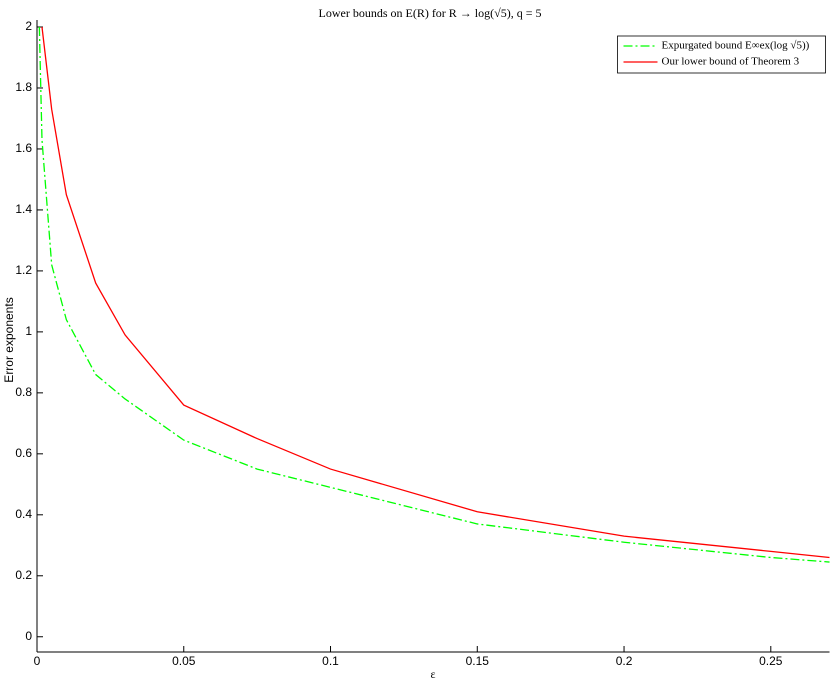 This screenshot has height=684, width=830. What do you see at coordinates (23, 514) in the screenshot?
I see `y-tick-label: 0.4` at bounding box center [23, 514].